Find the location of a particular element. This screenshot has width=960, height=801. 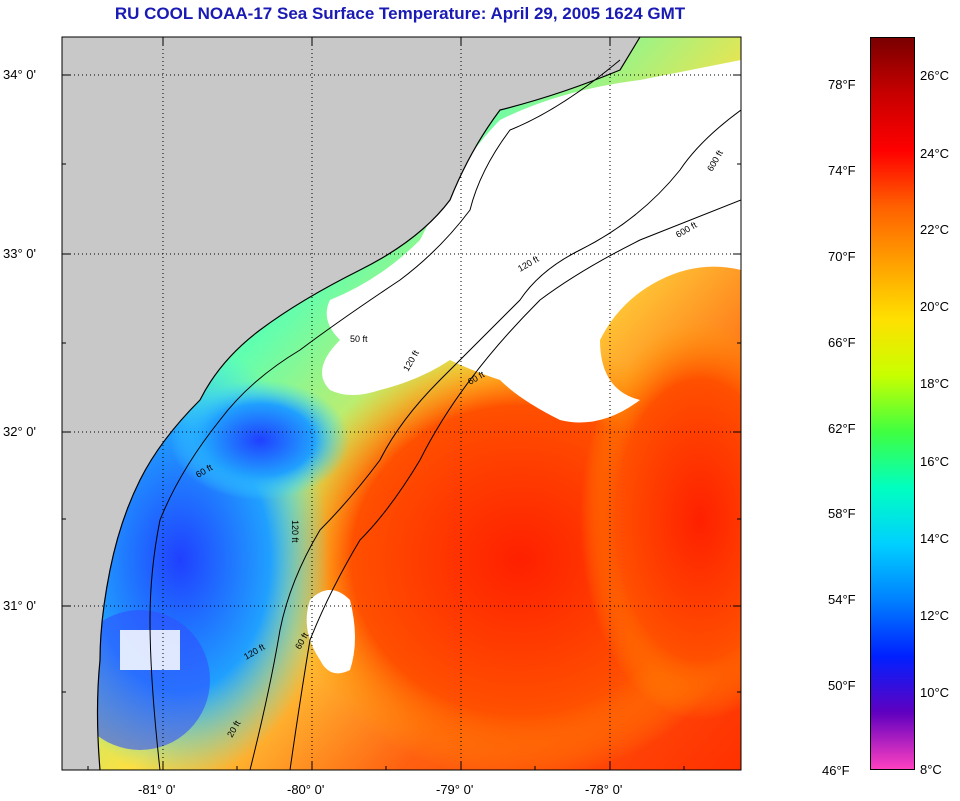

colorbar-f-label: 58°F is located at coordinates (842, 513).